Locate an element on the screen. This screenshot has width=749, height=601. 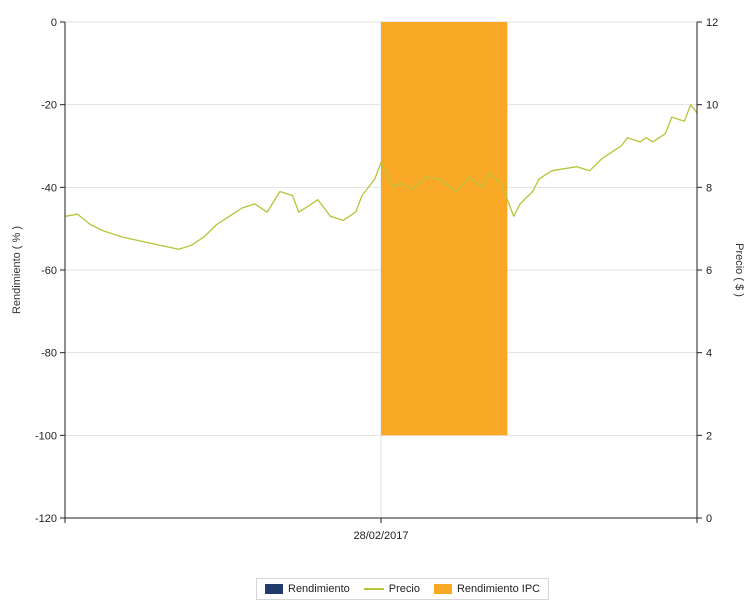
legend-swatch-precio is located at coordinates (373, 589).